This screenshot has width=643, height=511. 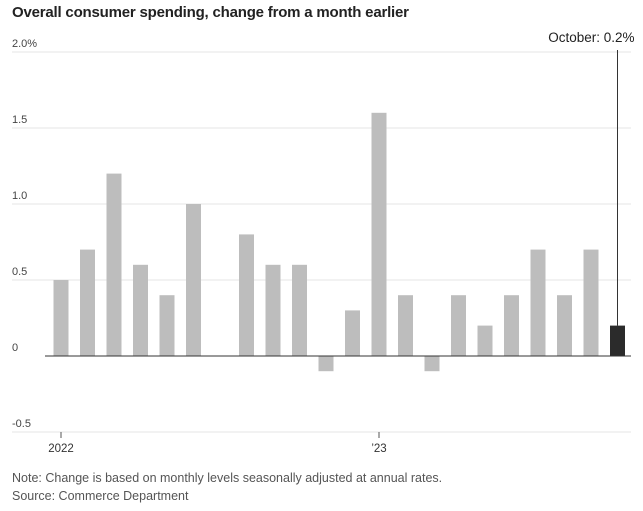 I want to click on bar-may-2022, so click(x=167, y=325).